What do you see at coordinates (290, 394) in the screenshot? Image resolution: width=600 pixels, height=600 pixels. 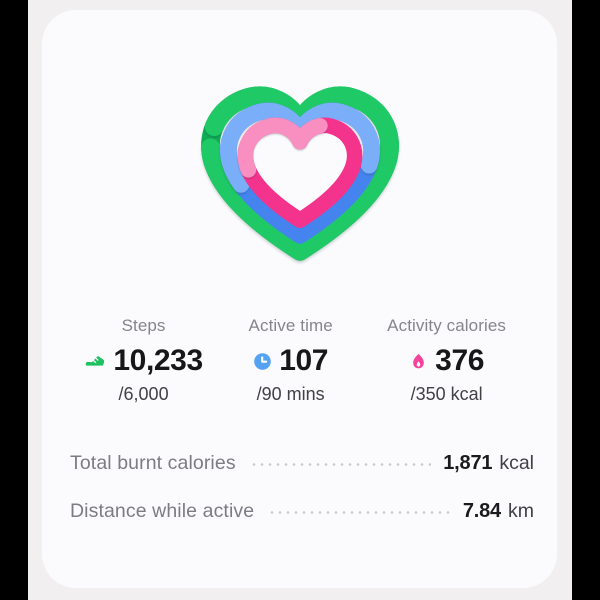 I see `active-time-target: /90 mins` at bounding box center [290, 394].